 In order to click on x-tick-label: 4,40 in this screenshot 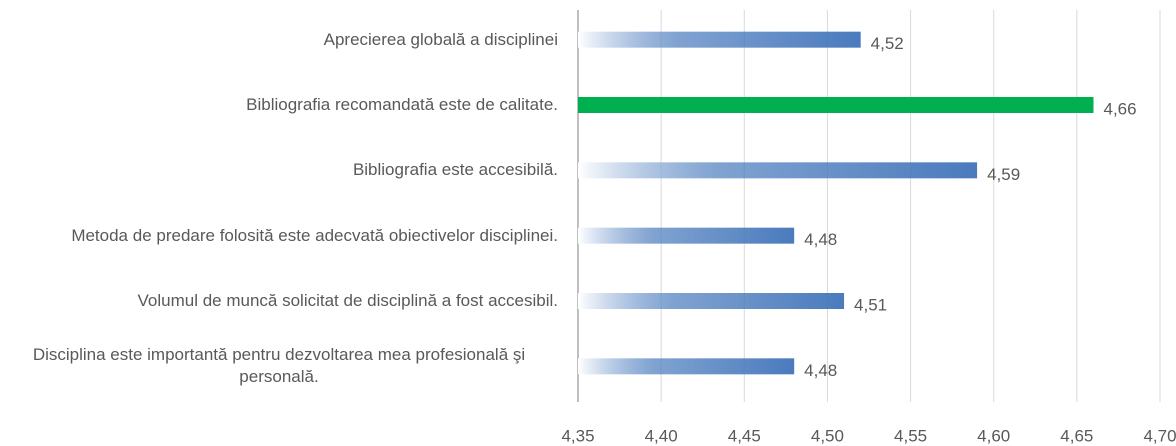, I will do `click(661, 435)`.